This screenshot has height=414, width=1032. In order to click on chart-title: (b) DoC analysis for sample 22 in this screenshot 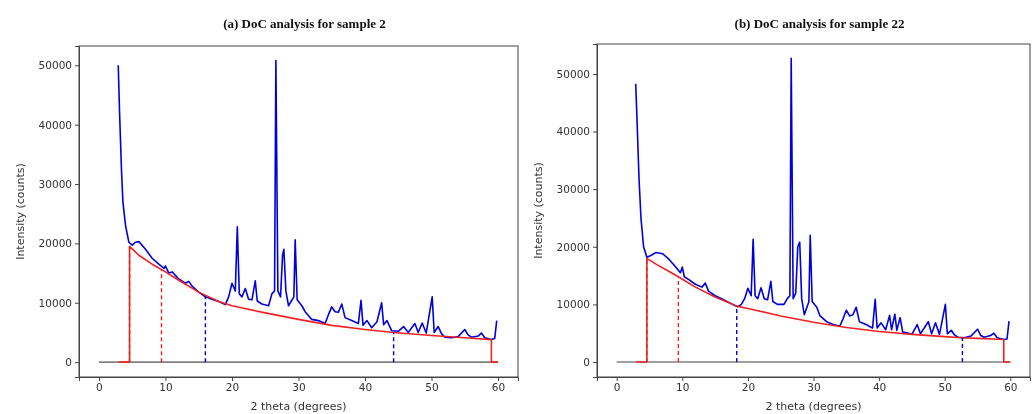, I will do `click(819, 23)`.